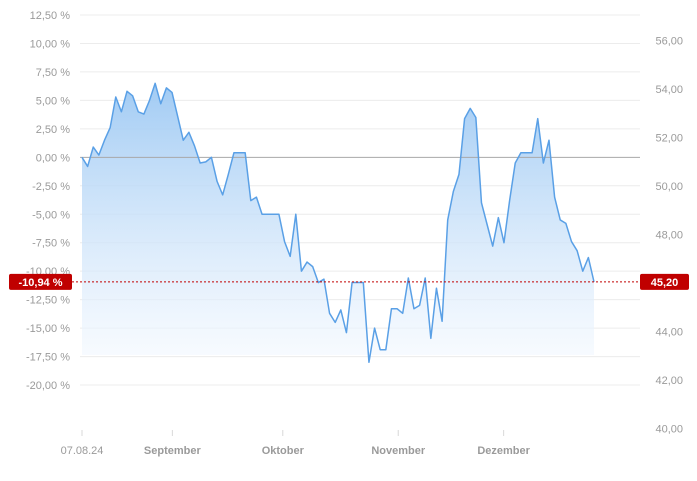 This screenshot has width=697, height=481. What do you see at coordinates (503, 451) in the screenshot?
I see `x-tick-label: Dezember` at bounding box center [503, 451].